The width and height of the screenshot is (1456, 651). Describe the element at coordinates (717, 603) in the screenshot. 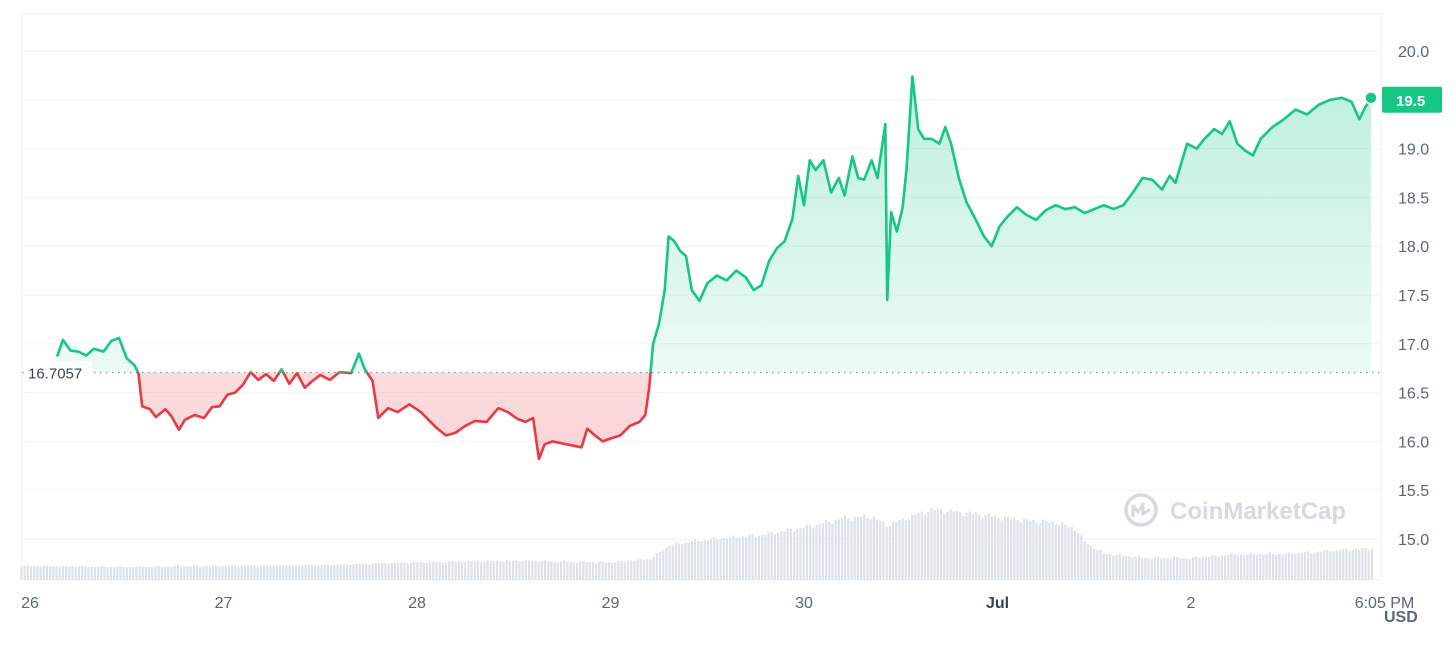

I see `x-axis: 26 27 28 29 30 Jul 2 6:05 PM` at that location.